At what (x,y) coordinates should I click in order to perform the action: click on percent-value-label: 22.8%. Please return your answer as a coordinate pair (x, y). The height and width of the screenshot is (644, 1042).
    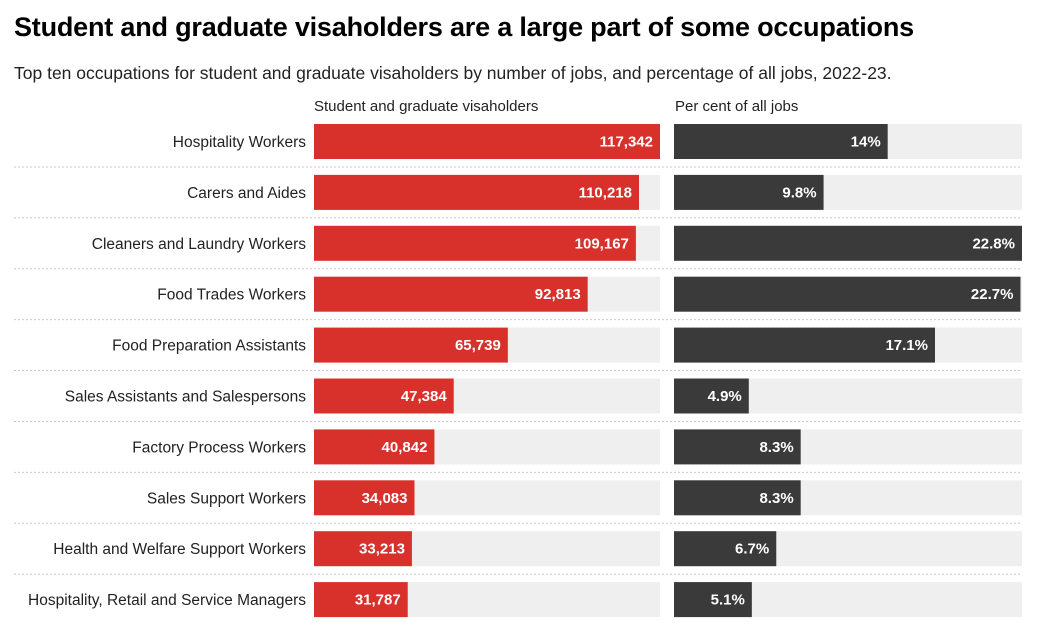
    Looking at the image, I should click on (993, 243).